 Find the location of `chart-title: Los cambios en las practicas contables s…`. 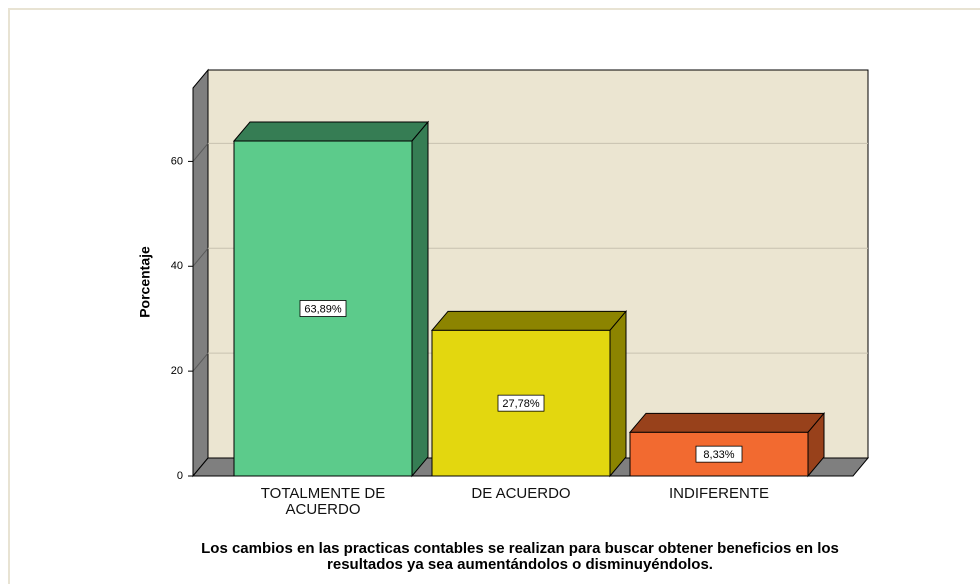

chart-title: Los cambios en las practicas contables s… is located at coordinates (520, 556).